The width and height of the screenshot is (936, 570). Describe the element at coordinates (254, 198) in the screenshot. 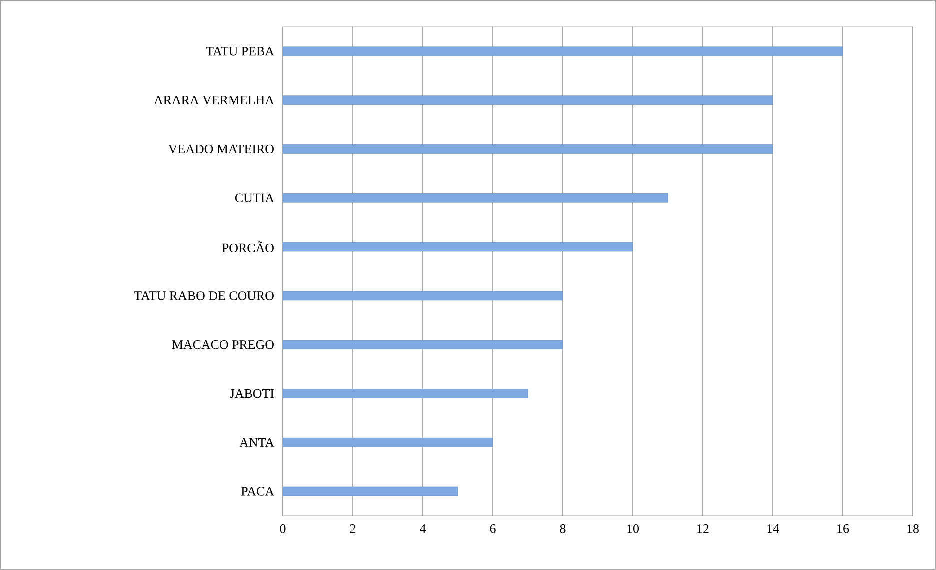

I see `y-tick-label: CUTIA` at that location.